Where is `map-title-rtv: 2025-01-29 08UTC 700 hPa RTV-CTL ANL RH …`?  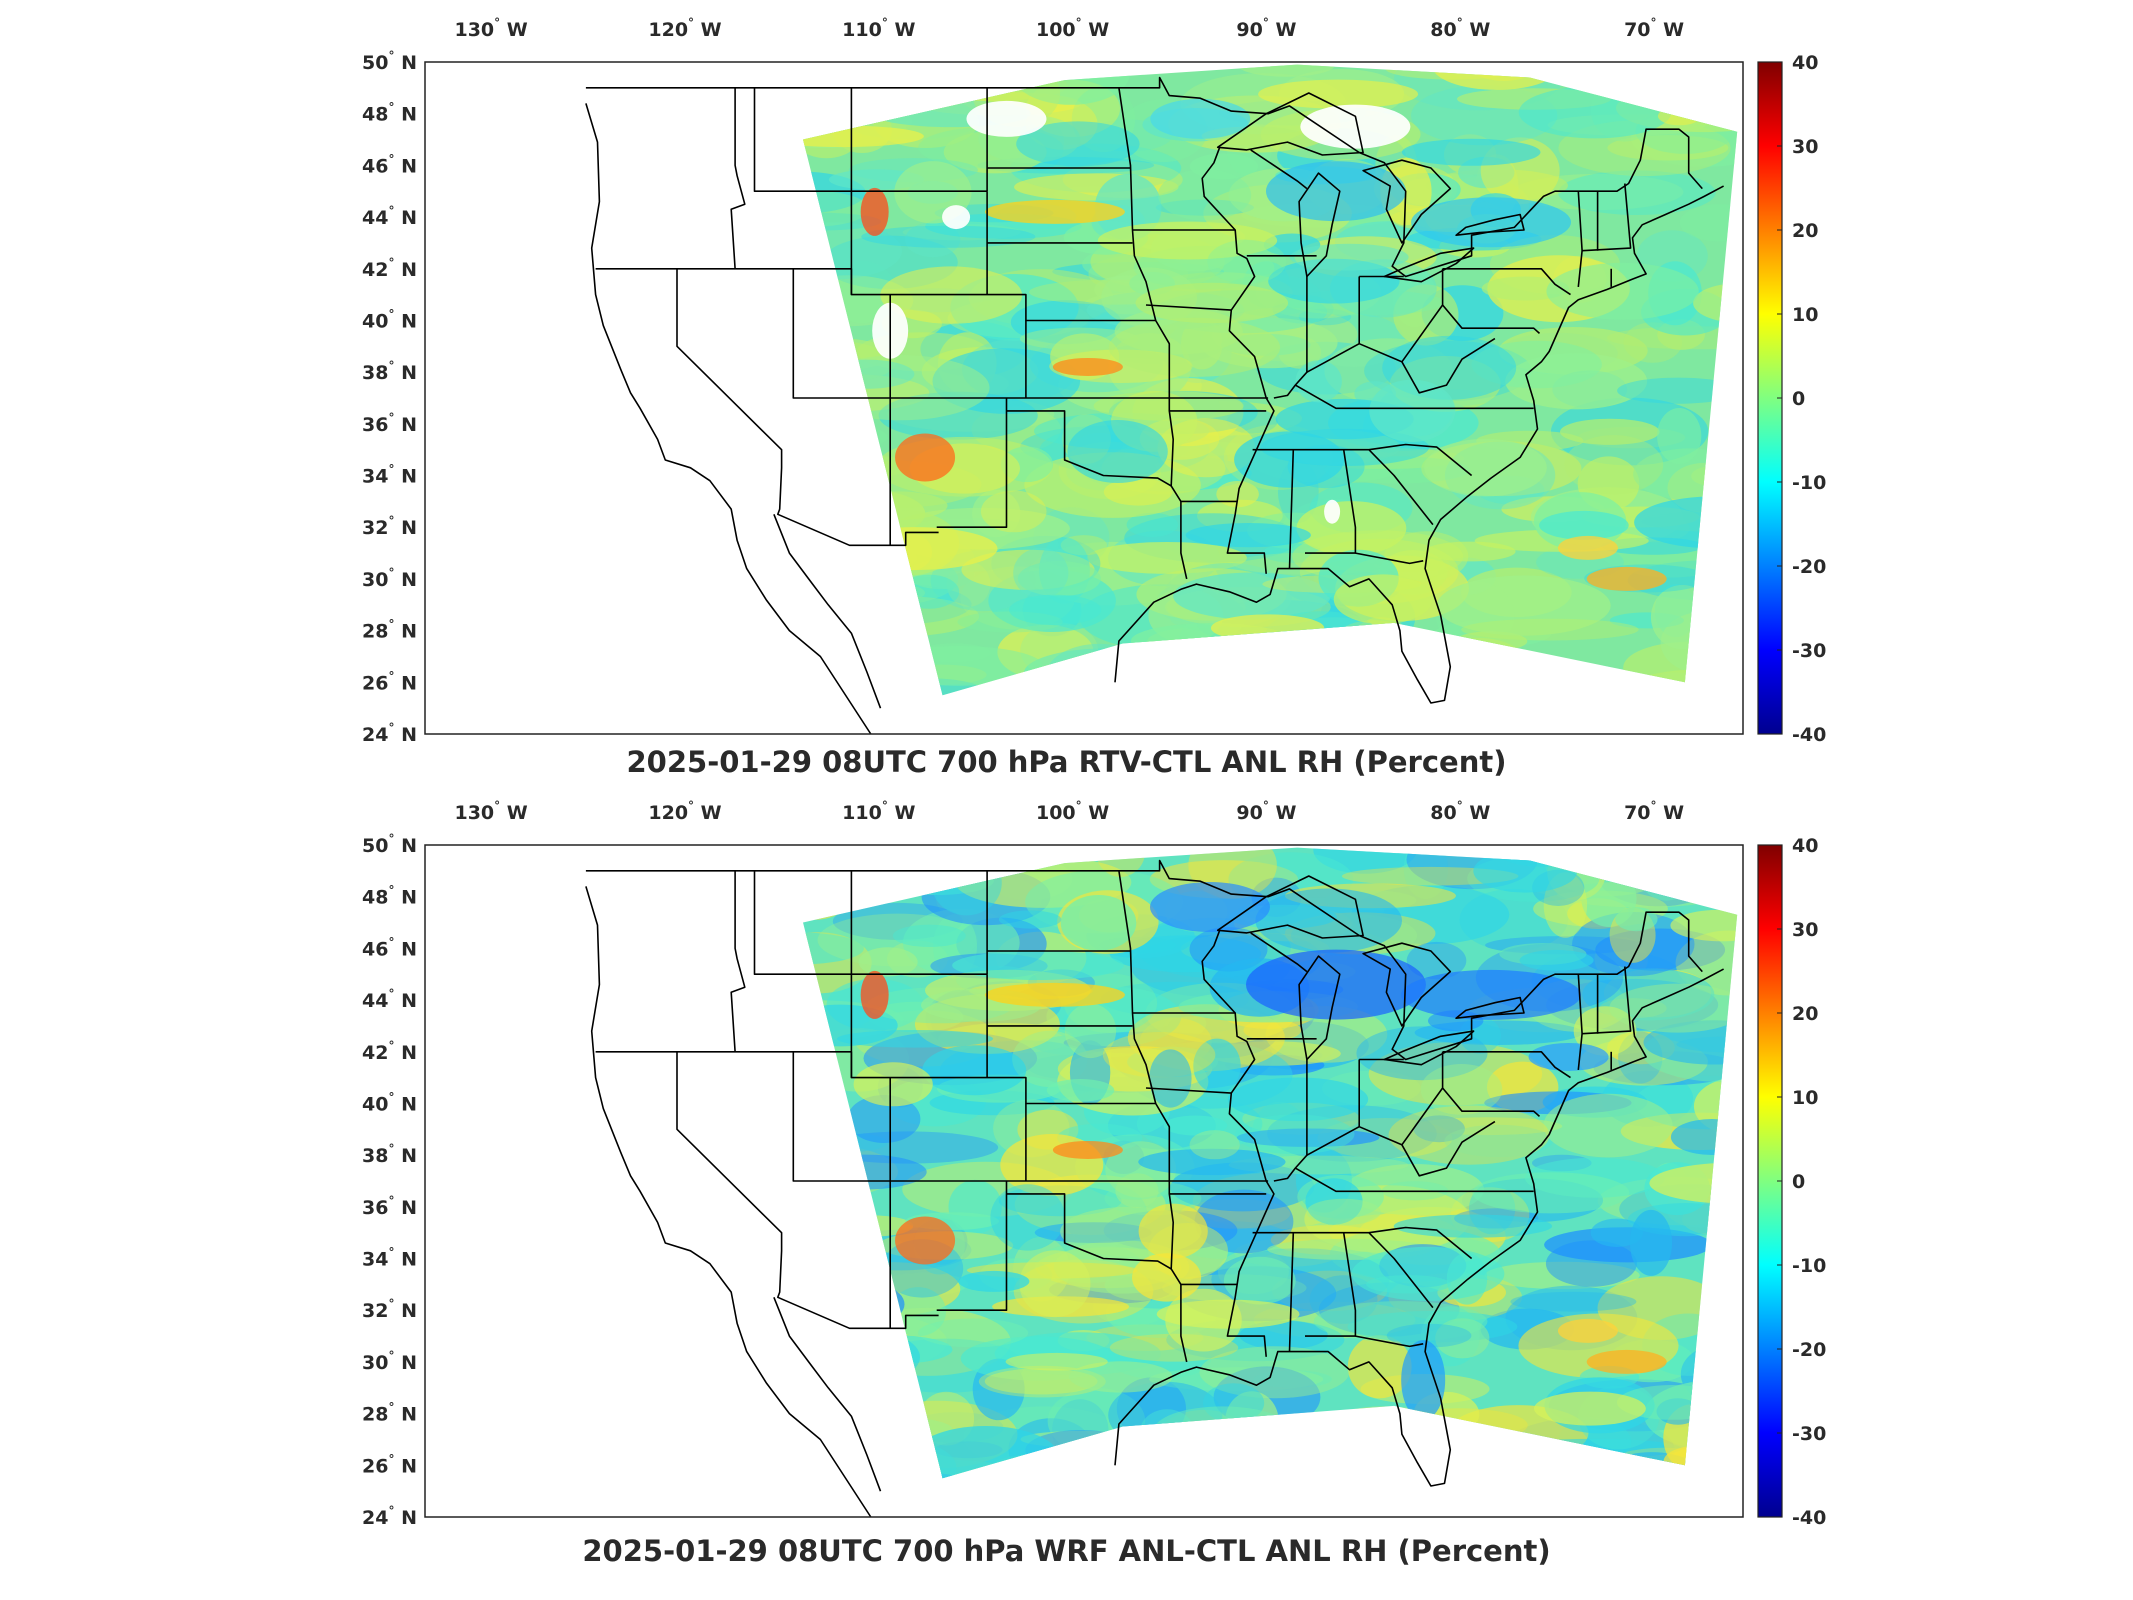
map-title-rtv: 2025-01-29 08UTC 700 hPa RTV-CTL ANL RH … is located at coordinates (1066, 762).